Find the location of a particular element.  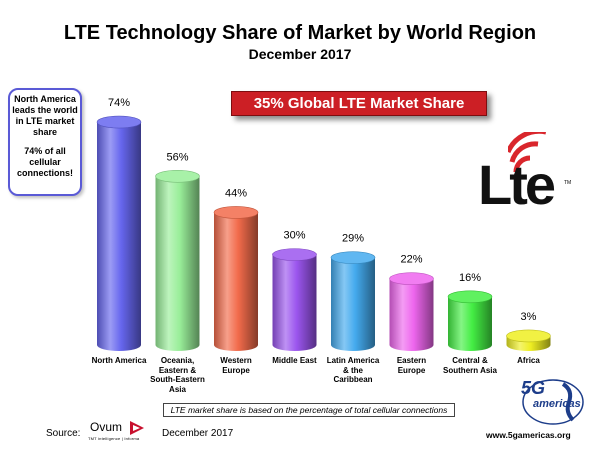

source-date: December 2017 is located at coordinates (198, 433).